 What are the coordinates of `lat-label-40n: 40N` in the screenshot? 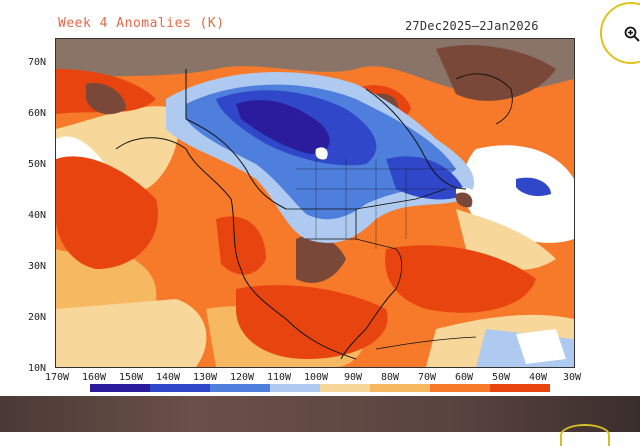 It's located at (37, 215).